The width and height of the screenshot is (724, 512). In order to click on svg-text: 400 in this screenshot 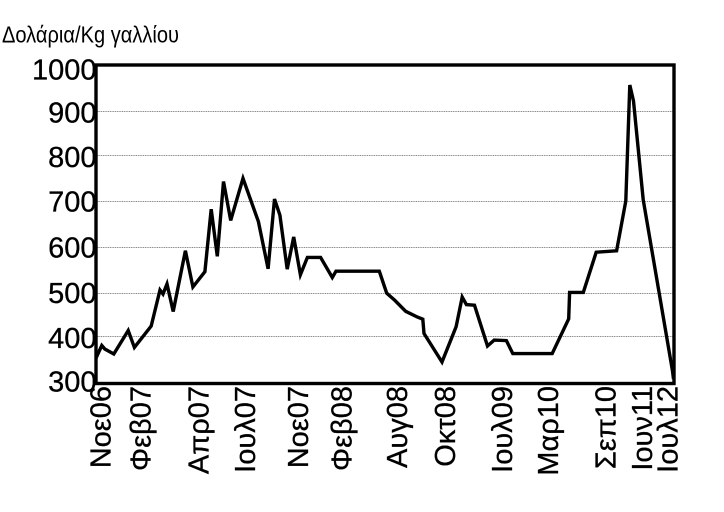, I will do `click(72, 339)`.